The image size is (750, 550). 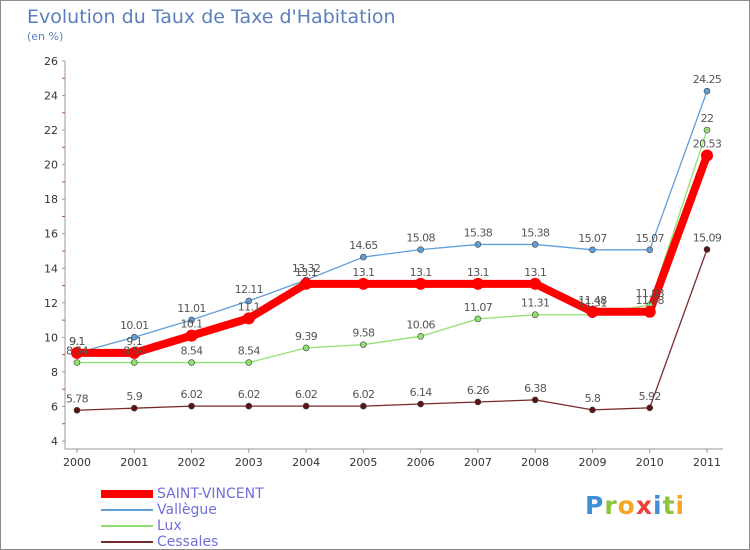 I want to click on y-tick-label: 20, so click(x=51, y=165).